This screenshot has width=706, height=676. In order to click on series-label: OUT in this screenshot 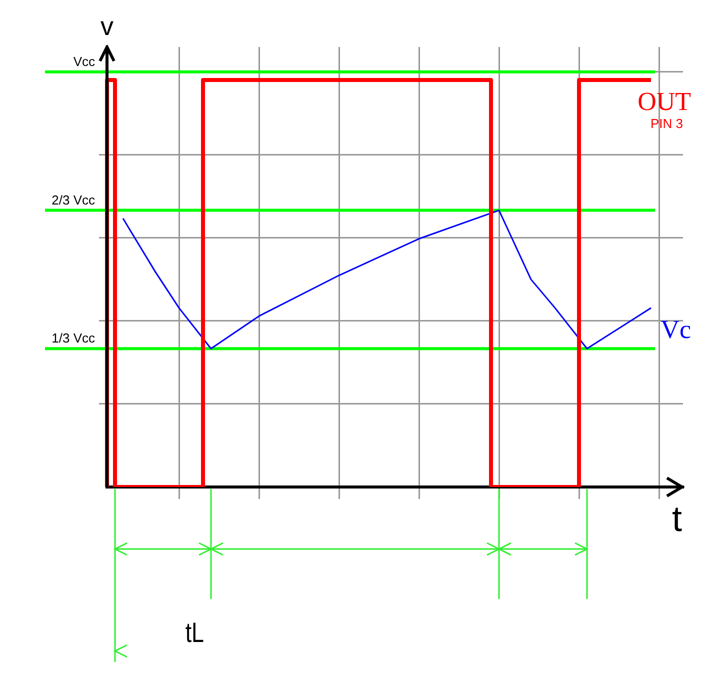, I will do `click(665, 101)`.